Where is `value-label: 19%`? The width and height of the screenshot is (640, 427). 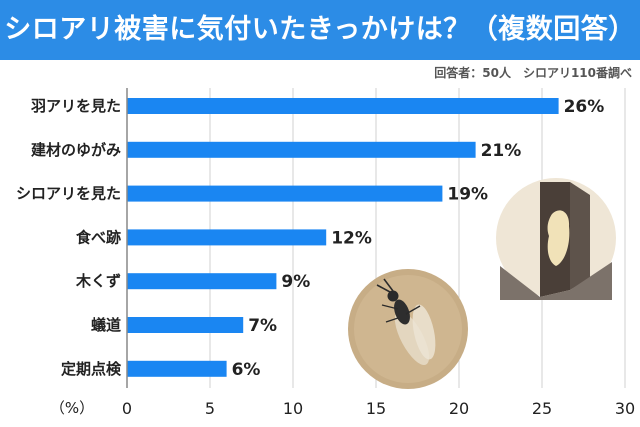 value-label: 19% is located at coordinates (467, 195).